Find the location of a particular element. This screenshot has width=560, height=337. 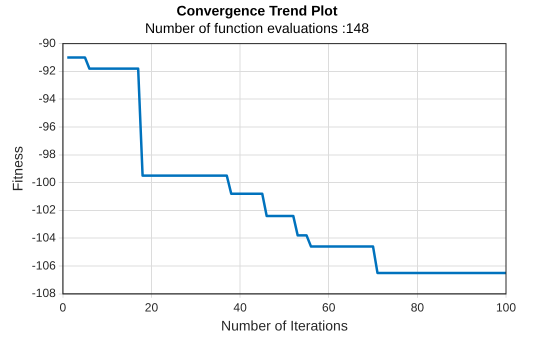

y-axis-title: Fitness is located at coordinates (17, 169).